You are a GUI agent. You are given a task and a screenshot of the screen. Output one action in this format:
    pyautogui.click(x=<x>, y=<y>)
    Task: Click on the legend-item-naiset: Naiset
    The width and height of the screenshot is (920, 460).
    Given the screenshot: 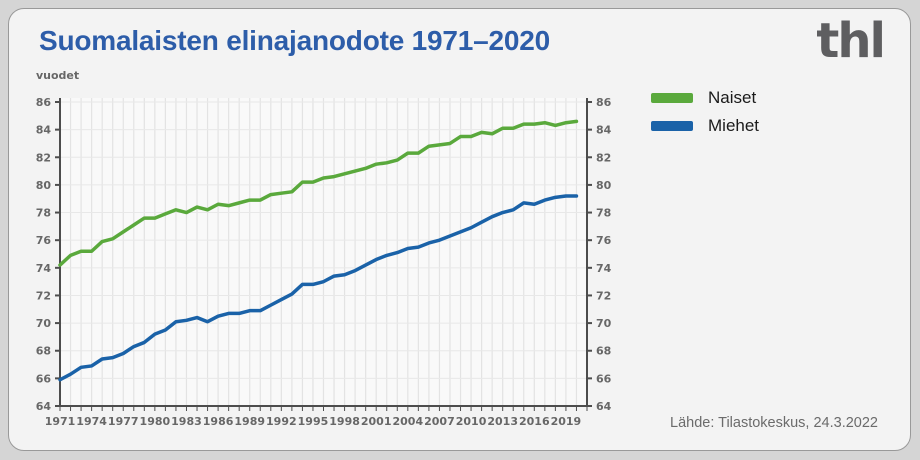 What is the action you would take?
    pyautogui.click(x=705, y=98)
    